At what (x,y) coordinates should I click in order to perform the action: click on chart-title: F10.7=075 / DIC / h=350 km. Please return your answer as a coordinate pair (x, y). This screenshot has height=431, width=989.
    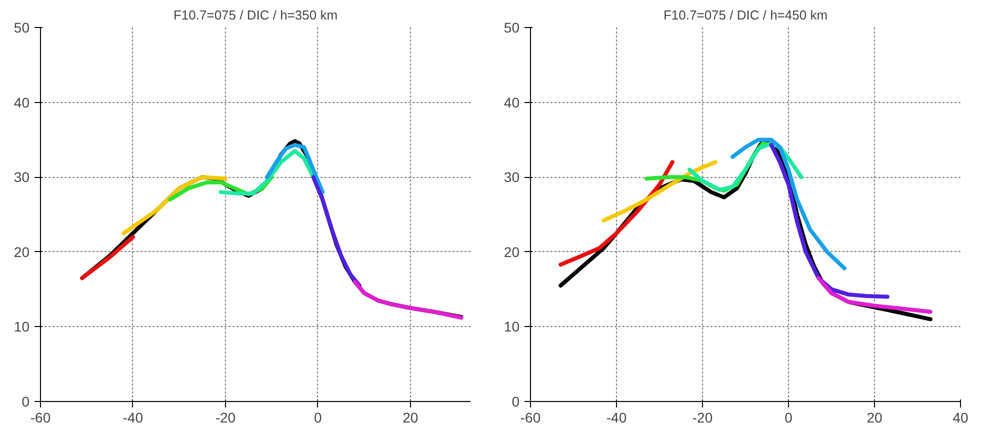
    Looking at the image, I should click on (255, 15).